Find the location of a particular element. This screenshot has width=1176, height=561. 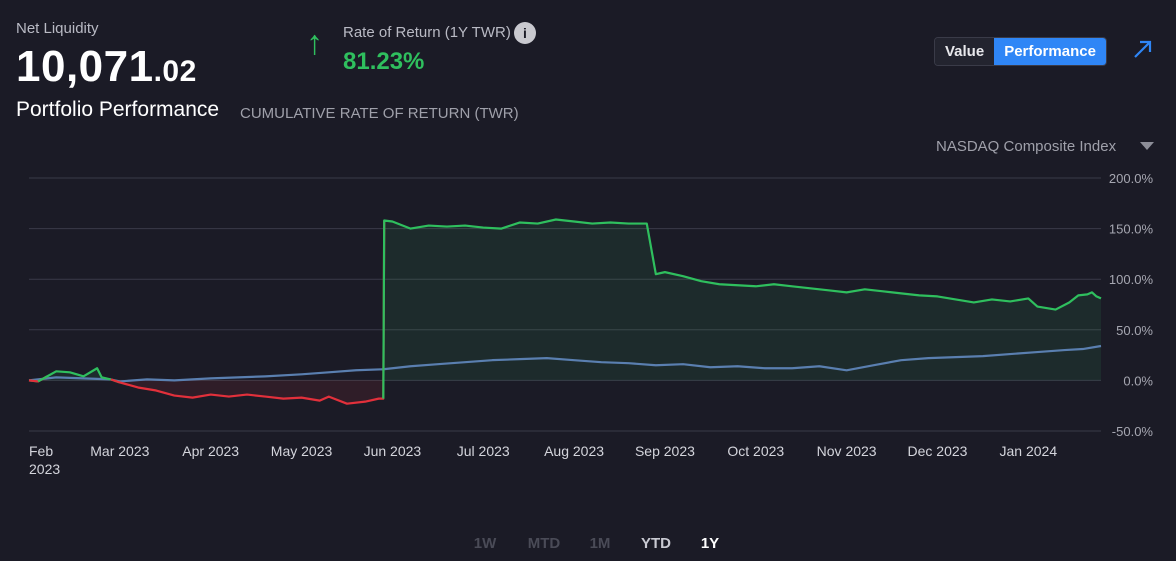

x-tick-label-line: Aug 2023 is located at coordinates (574, 451).